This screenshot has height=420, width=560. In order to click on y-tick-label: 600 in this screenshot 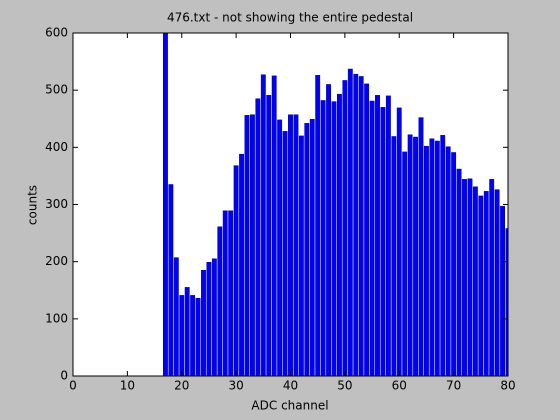, I will do `click(56, 33)`.